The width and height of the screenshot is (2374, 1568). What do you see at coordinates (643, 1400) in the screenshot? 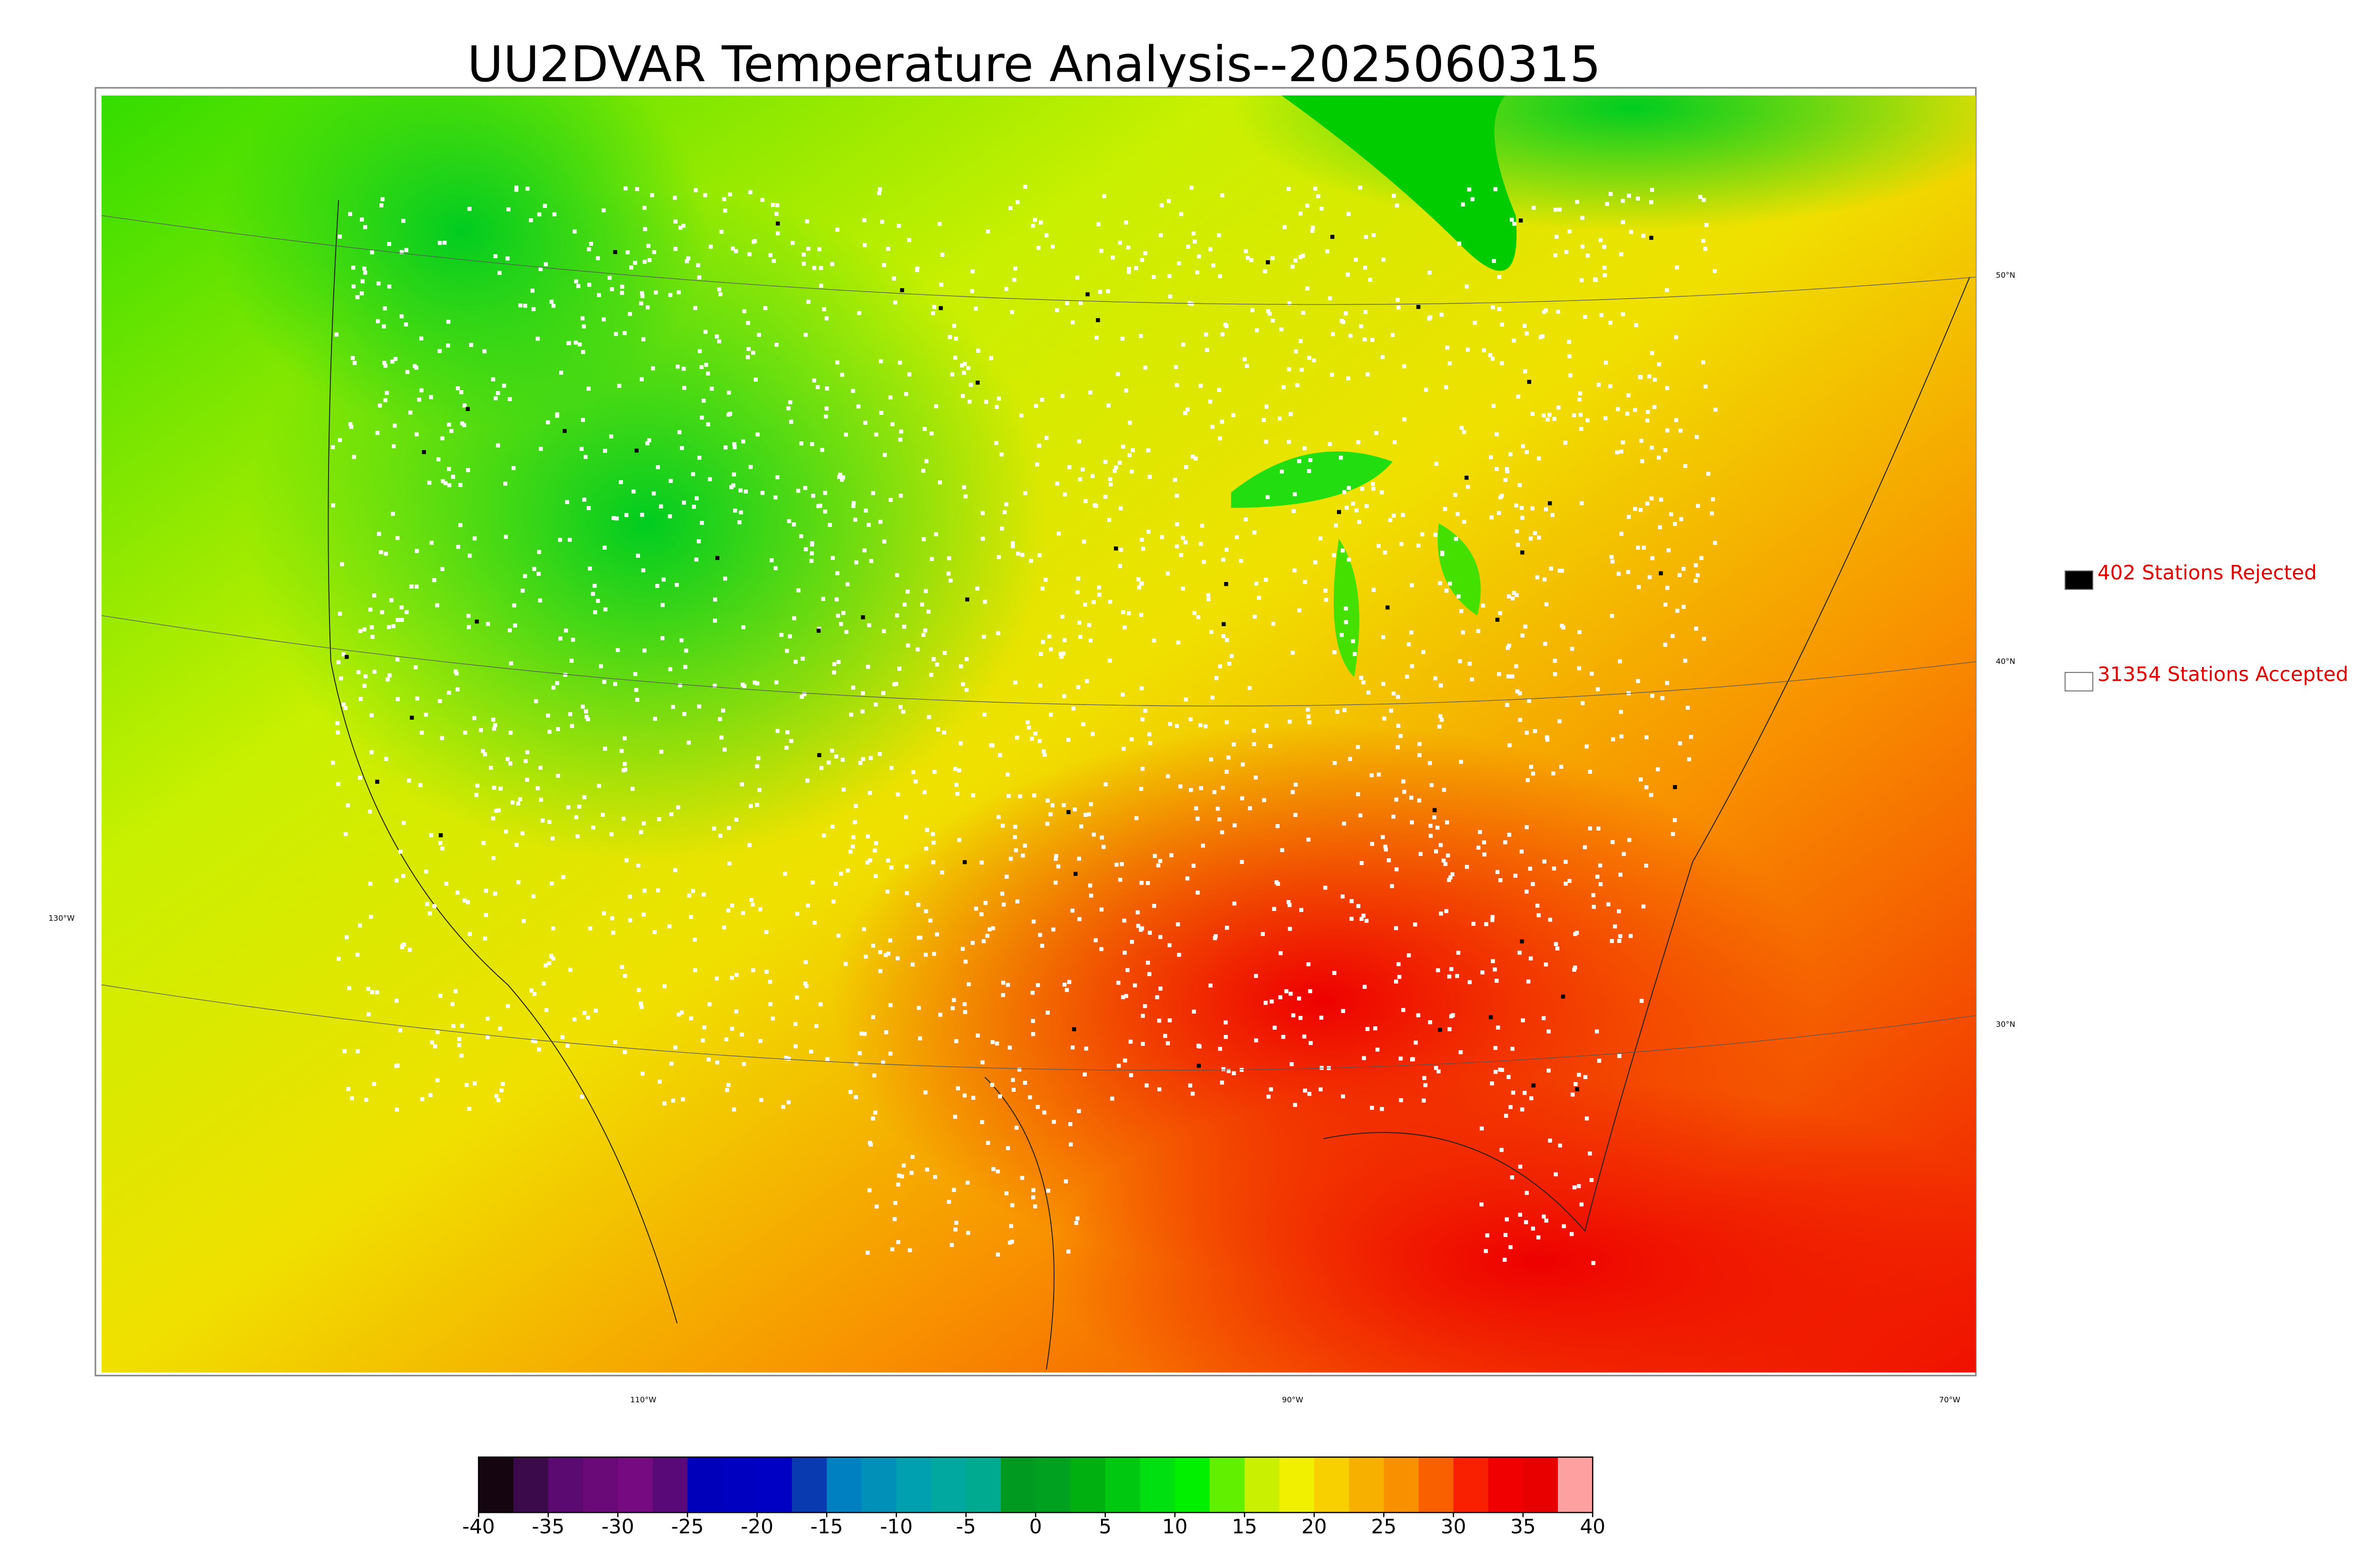
I see `lon-label: 110°W` at bounding box center [643, 1400].